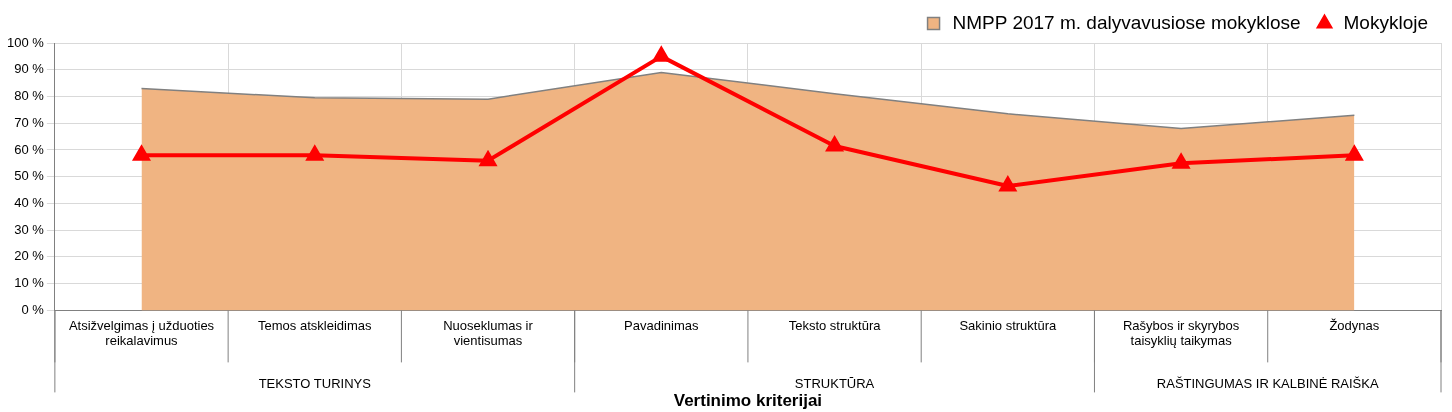  I want to click on y-tick-label: 30 %, so click(29, 229).